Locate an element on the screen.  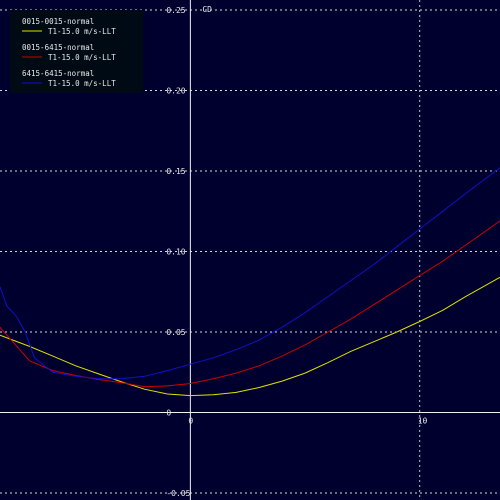
x-tick-label: 10 is located at coordinates (423, 421).